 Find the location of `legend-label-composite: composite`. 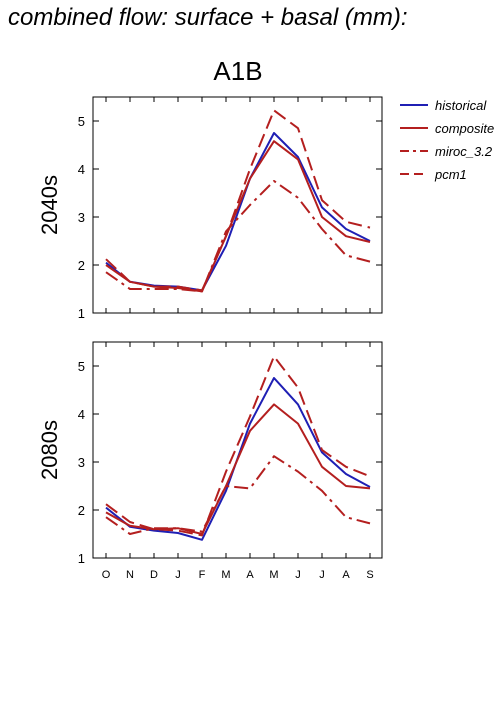

legend-label-composite: composite is located at coordinates (464, 128).